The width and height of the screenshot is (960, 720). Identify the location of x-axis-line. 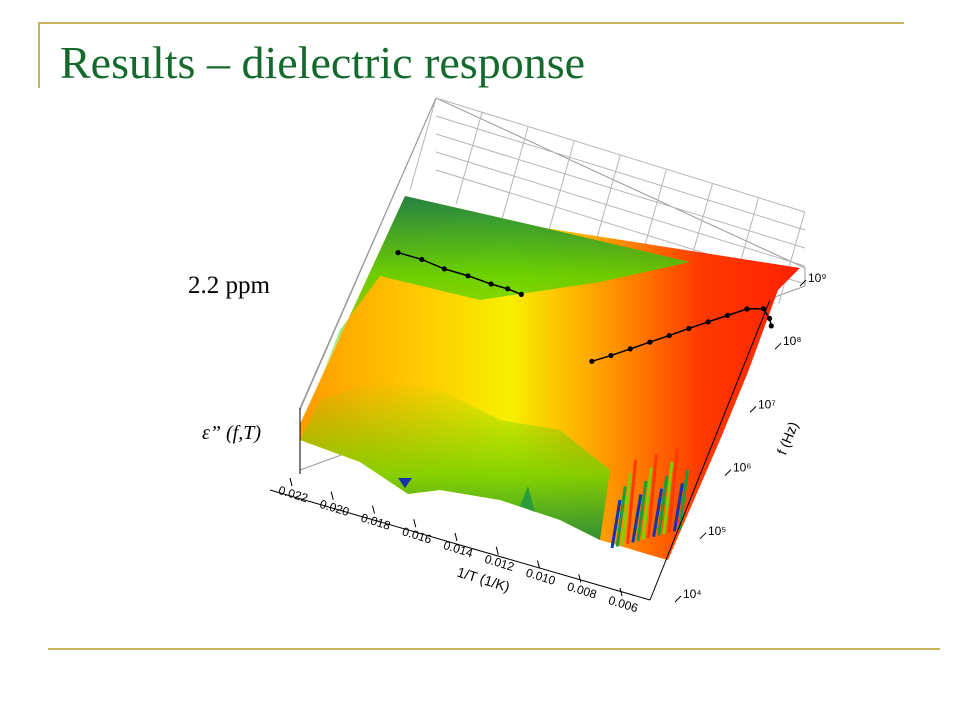
(460, 545).